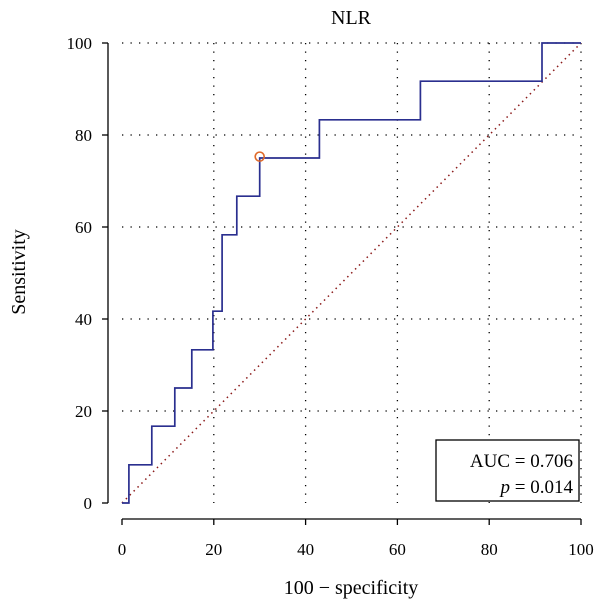  What do you see at coordinates (83, 319) in the screenshot?
I see `y-tick-label: 40` at bounding box center [83, 319].